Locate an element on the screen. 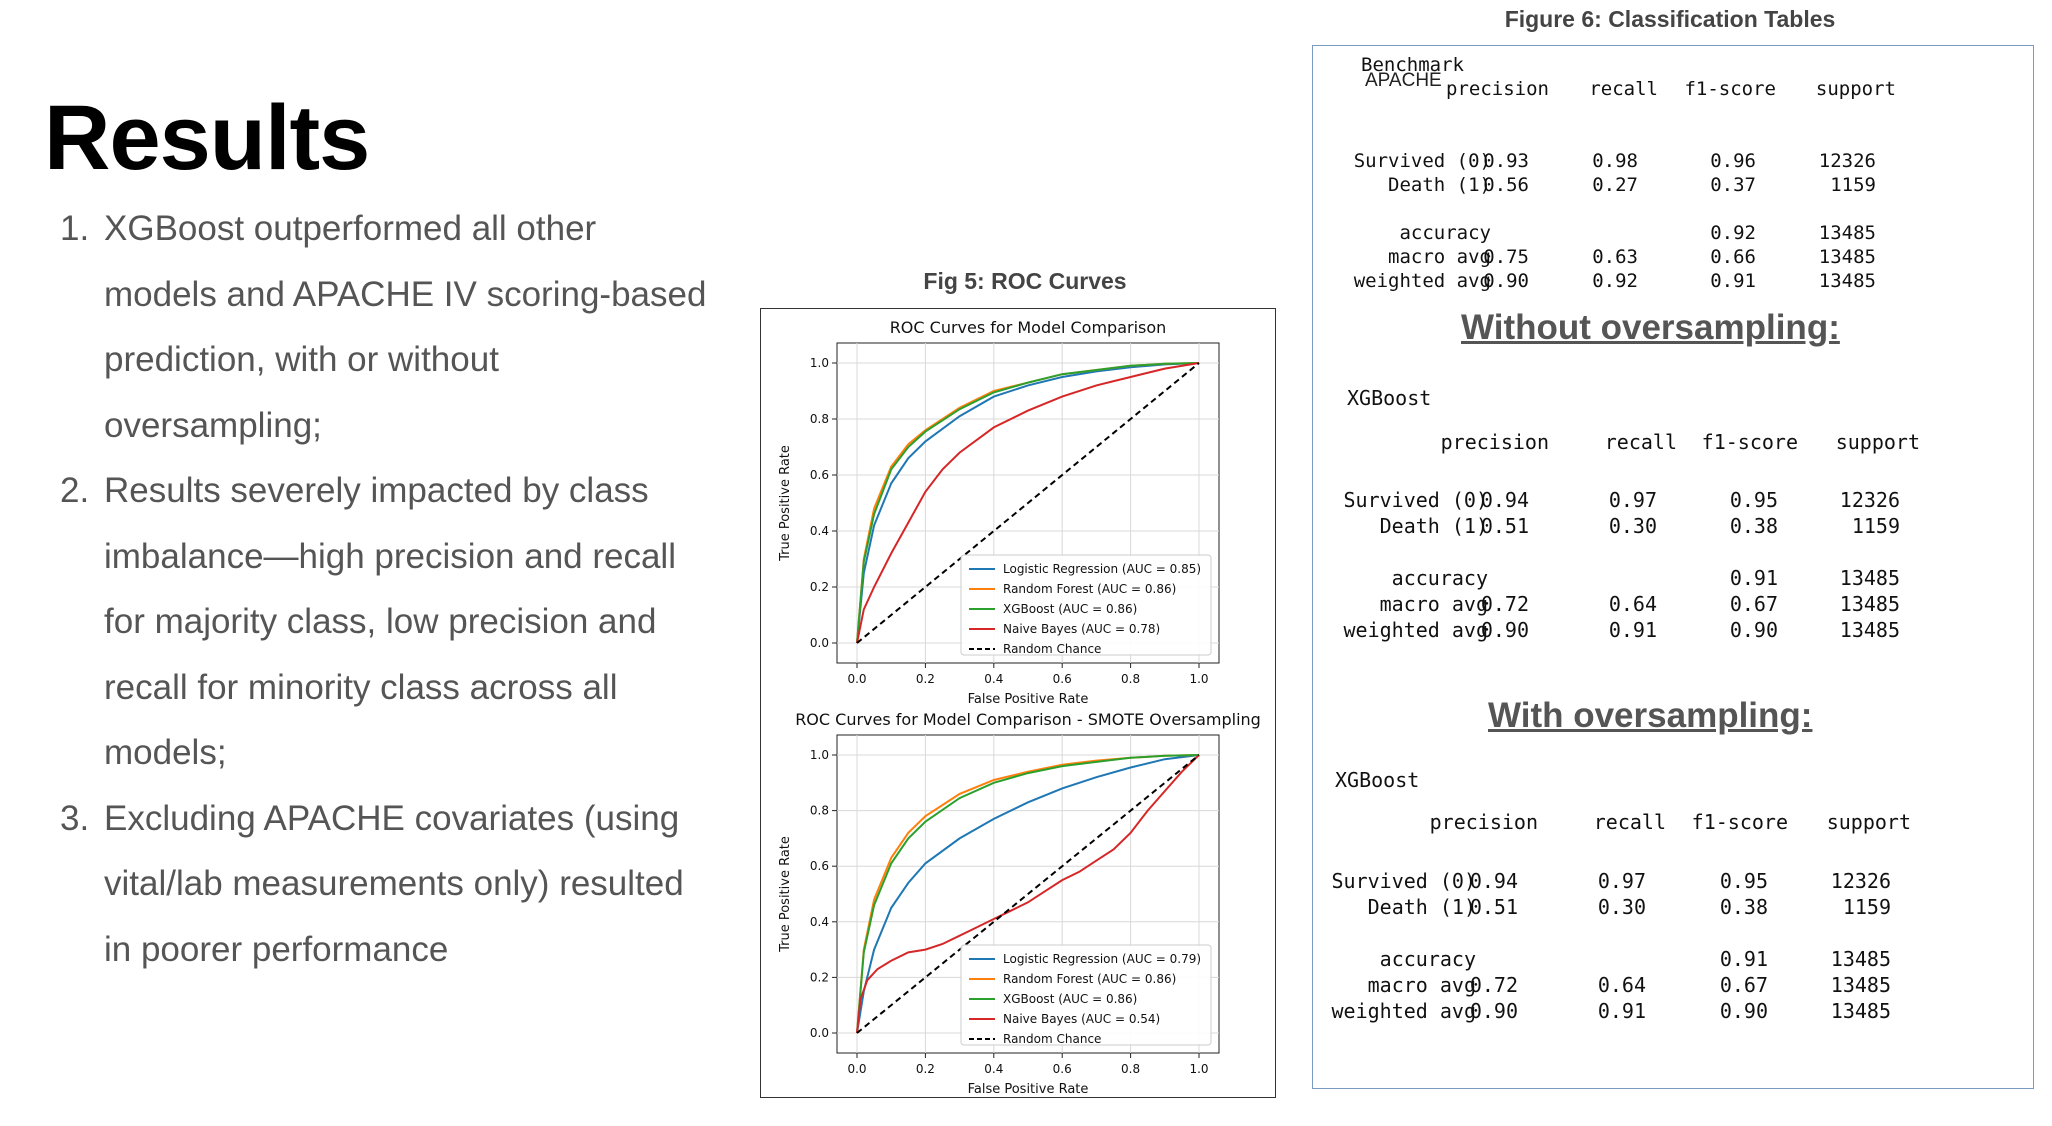 The height and width of the screenshot is (1126, 2052). legend-entry: Logistic Regression (AUC = 0.79) is located at coordinates (1102, 959).